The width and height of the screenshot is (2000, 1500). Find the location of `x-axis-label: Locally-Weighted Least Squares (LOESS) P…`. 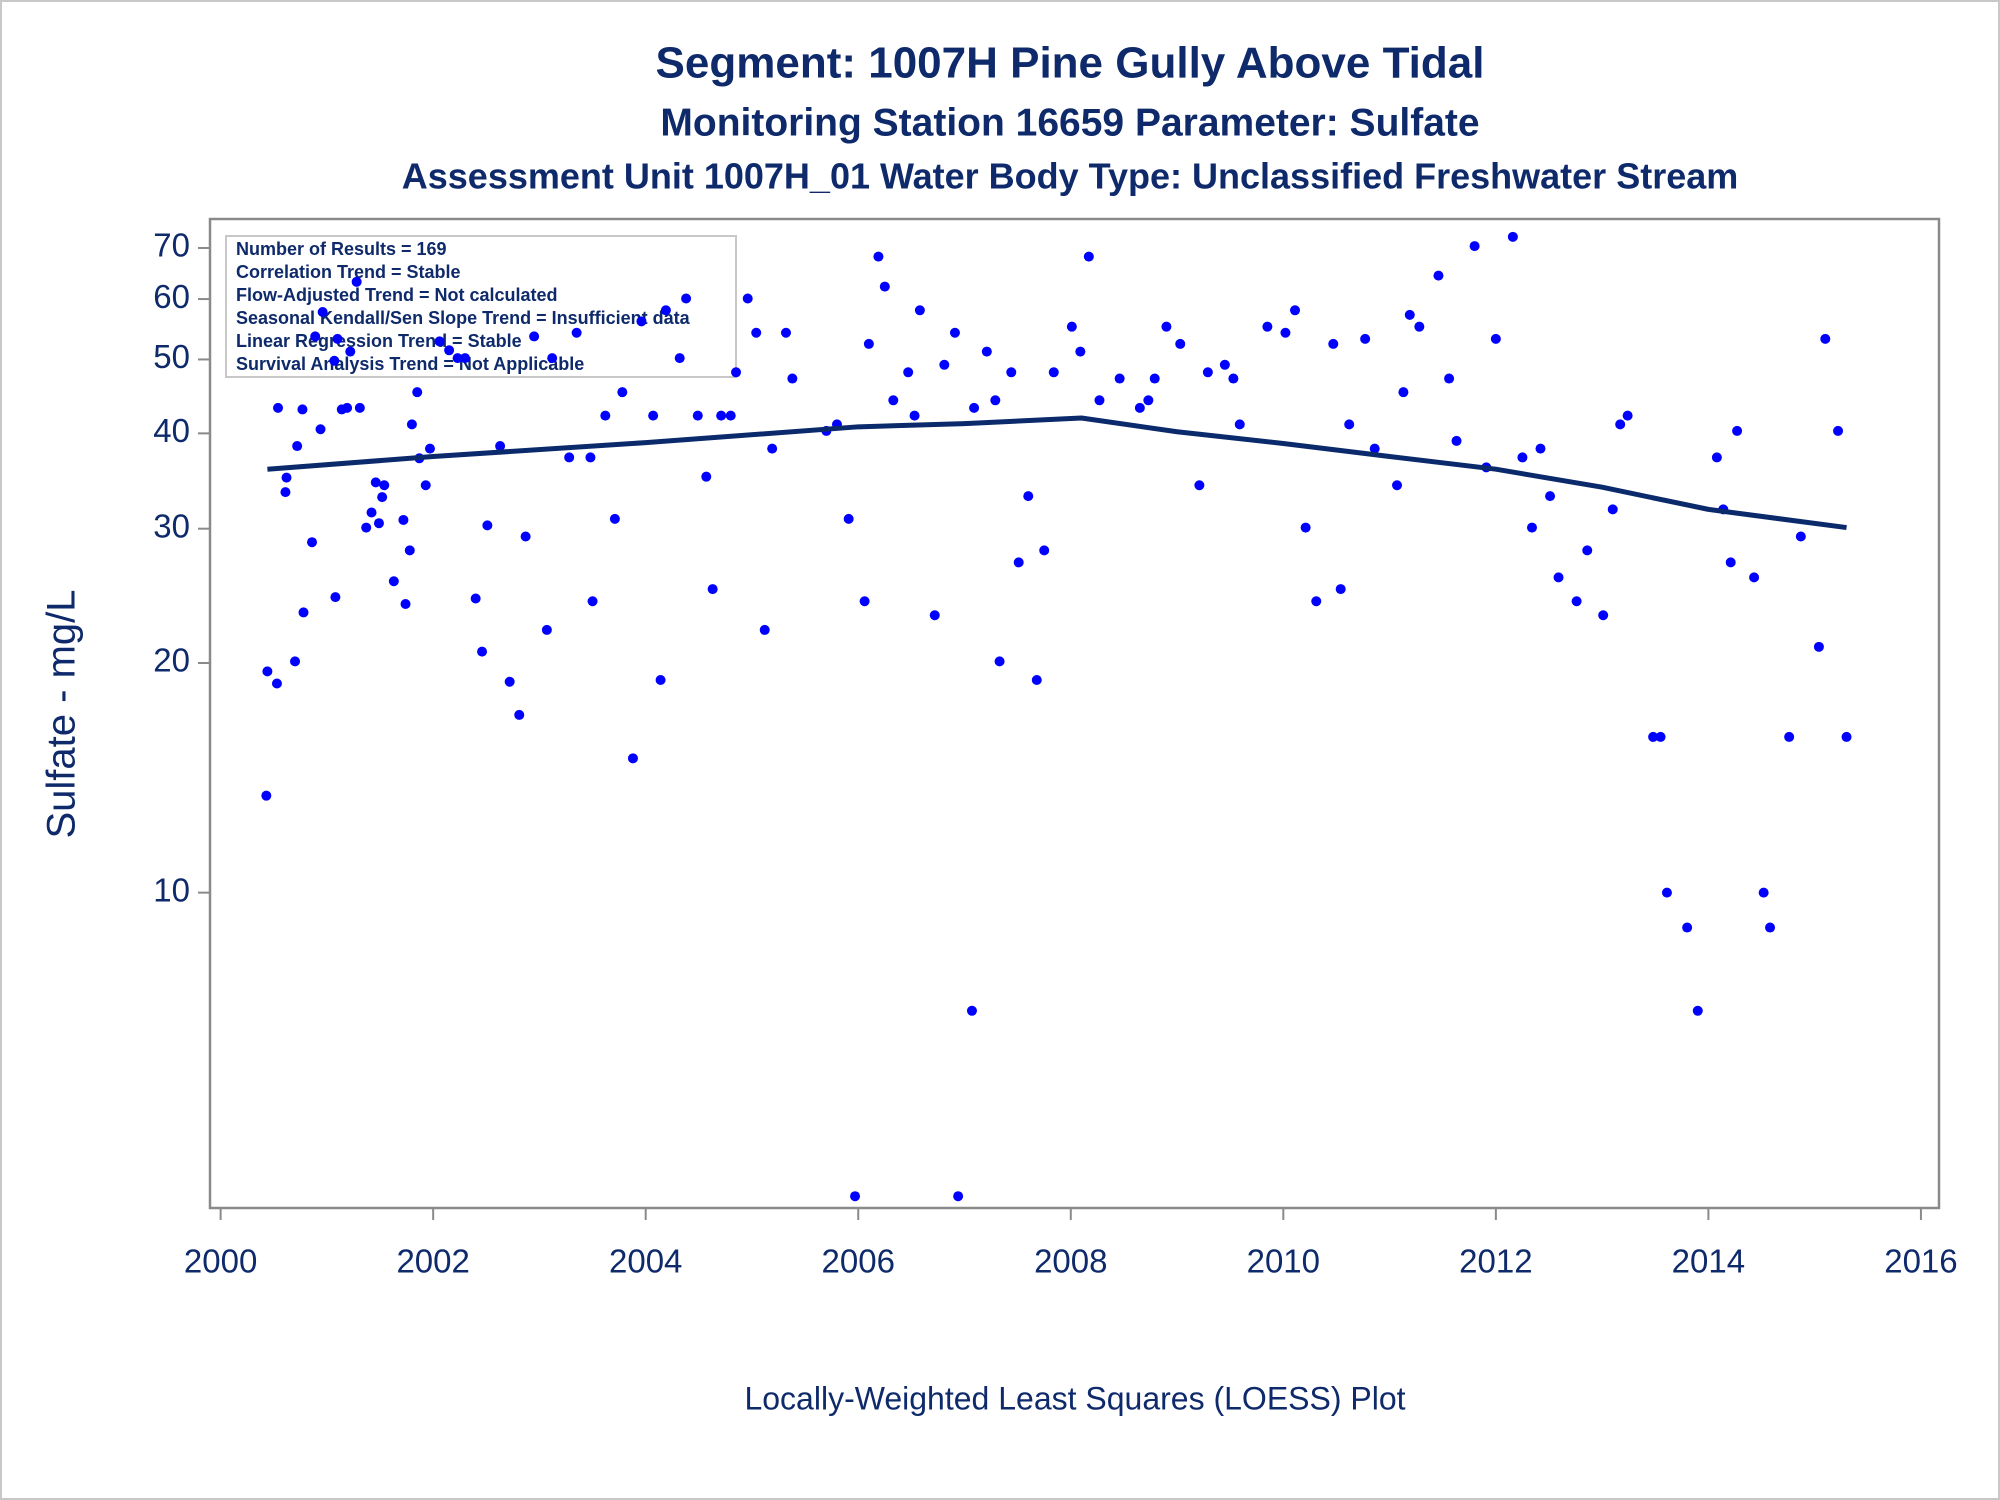

x-axis-label: Locally-Weighted Least Squares (LOESS) P… is located at coordinates (1074, 1398).